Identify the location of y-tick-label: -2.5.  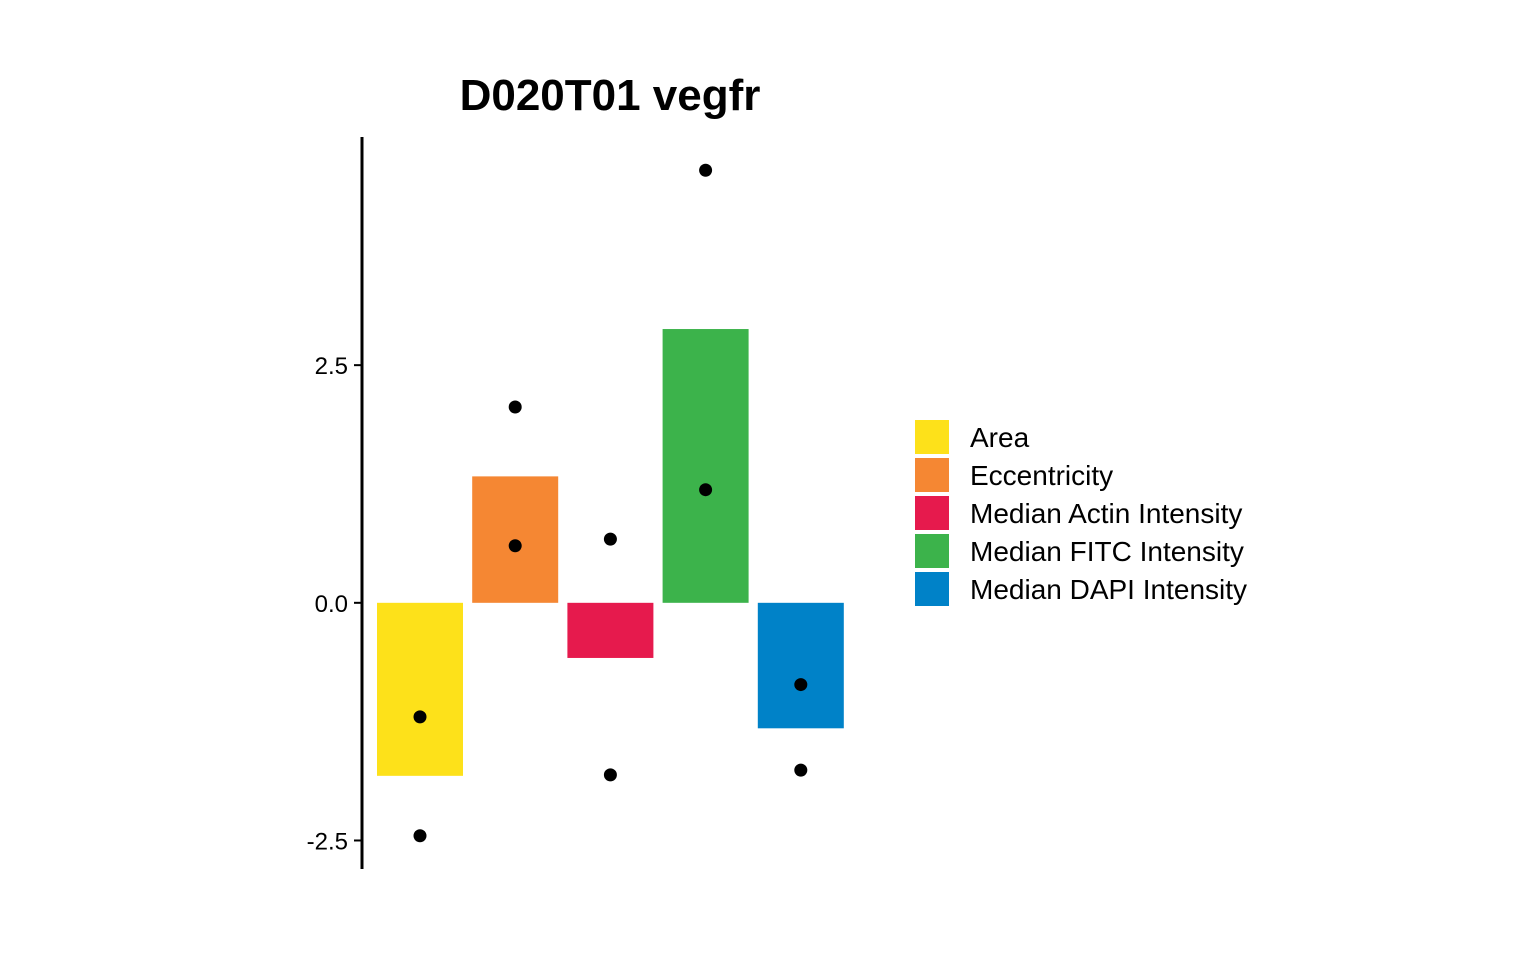
(327, 841).